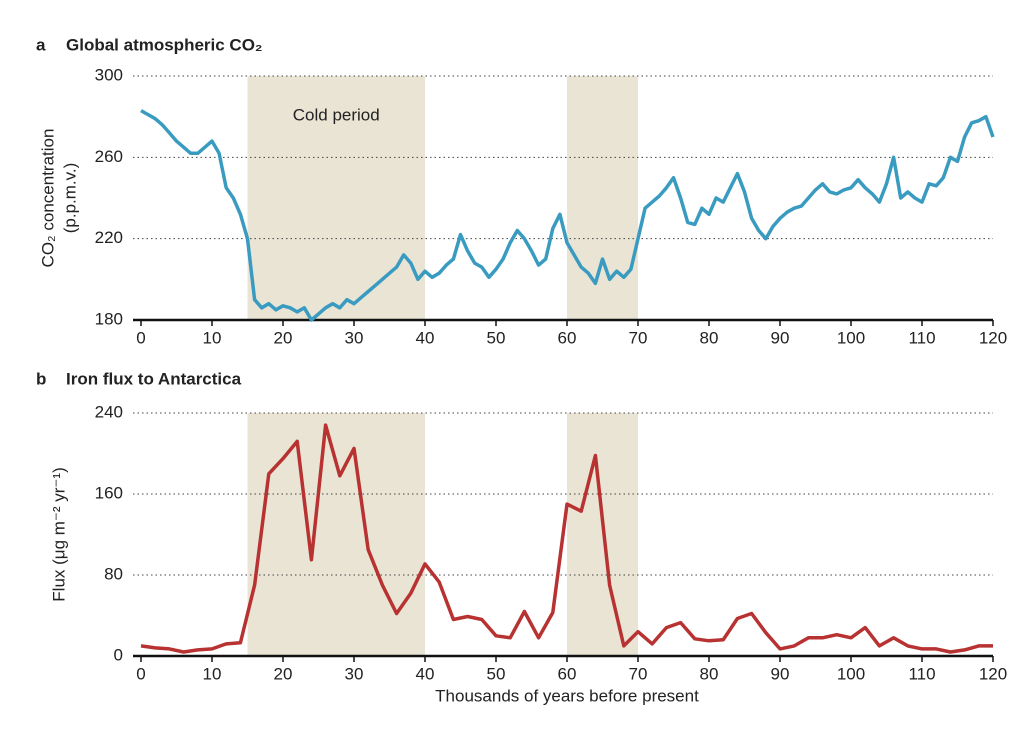 This screenshot has height=739, width=1024. I want to click on y-tick-label: 260, so click(109, 156).